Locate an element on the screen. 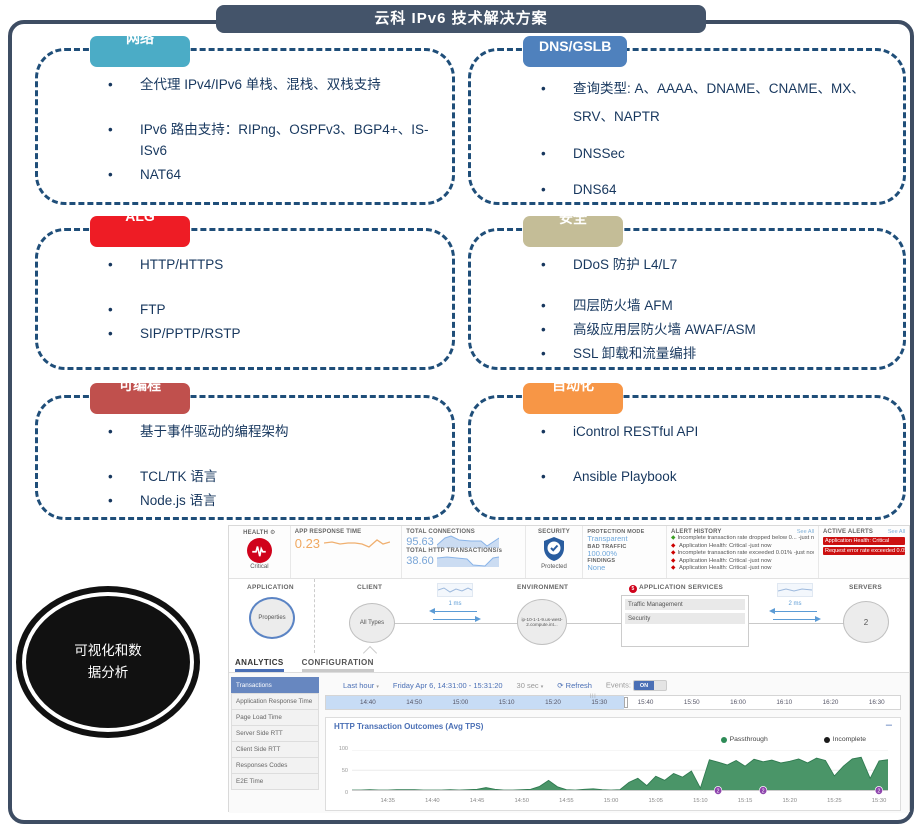  x-axis-tick: 15:05 is located at coordinates (655, 801).